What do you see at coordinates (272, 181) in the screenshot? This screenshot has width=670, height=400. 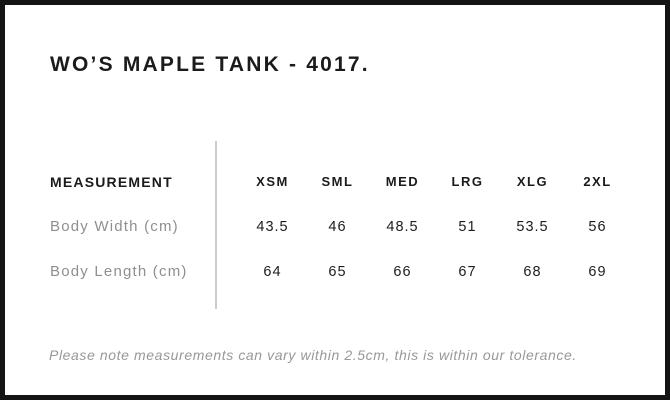 I see `column-header-xsm: XSM` at bounding box center [272, 181].